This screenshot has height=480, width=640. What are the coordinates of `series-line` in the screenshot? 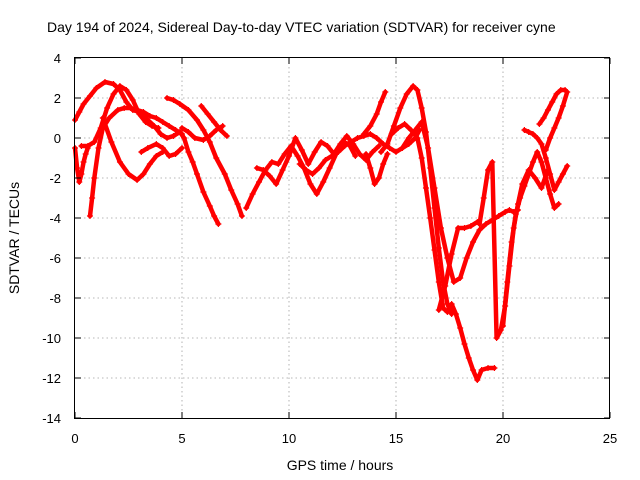 It's located at (556, 121).